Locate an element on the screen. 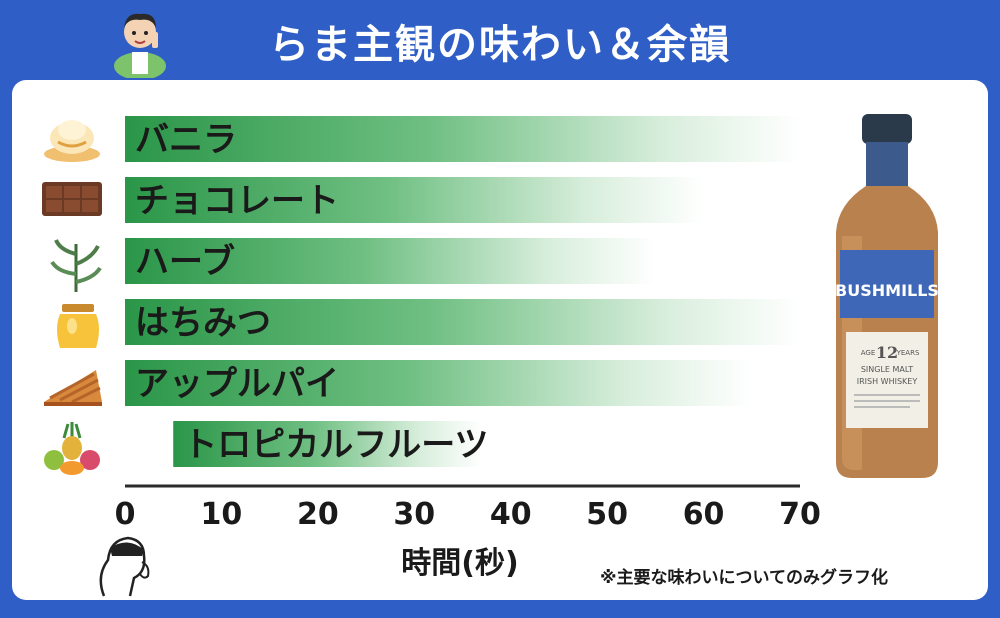 This screenshot has width=1000, height=618. x-tick-label-20: 20 is located at coordinates (318, 514).